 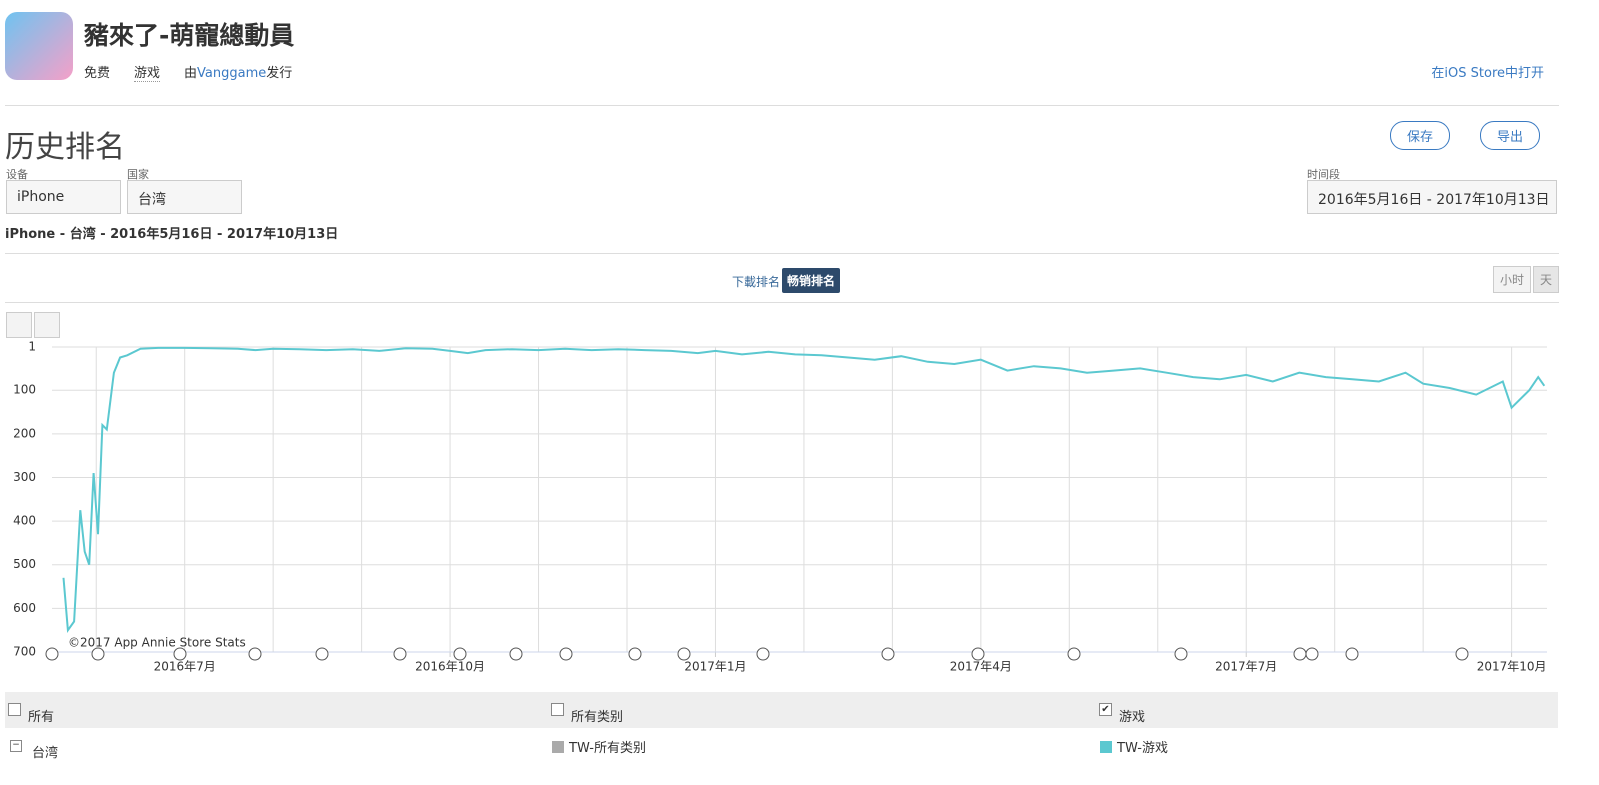 I want to click on text: 发行, so click(x=279, y=73).